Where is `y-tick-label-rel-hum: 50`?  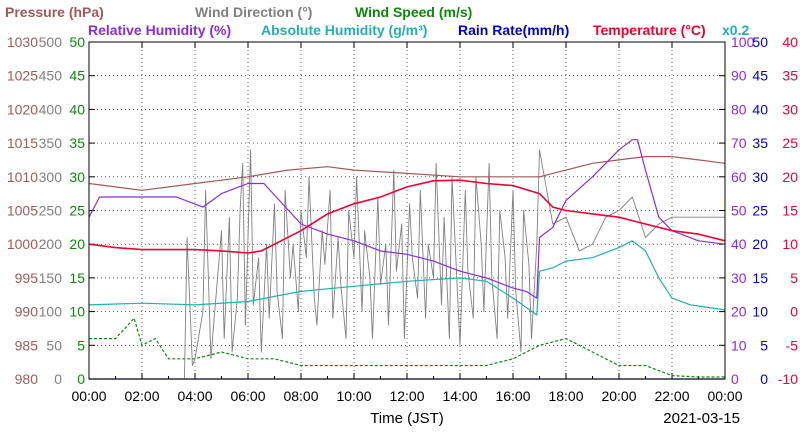
y-tick-label-rel-hum: 50 is located at coordinates (739, 211).